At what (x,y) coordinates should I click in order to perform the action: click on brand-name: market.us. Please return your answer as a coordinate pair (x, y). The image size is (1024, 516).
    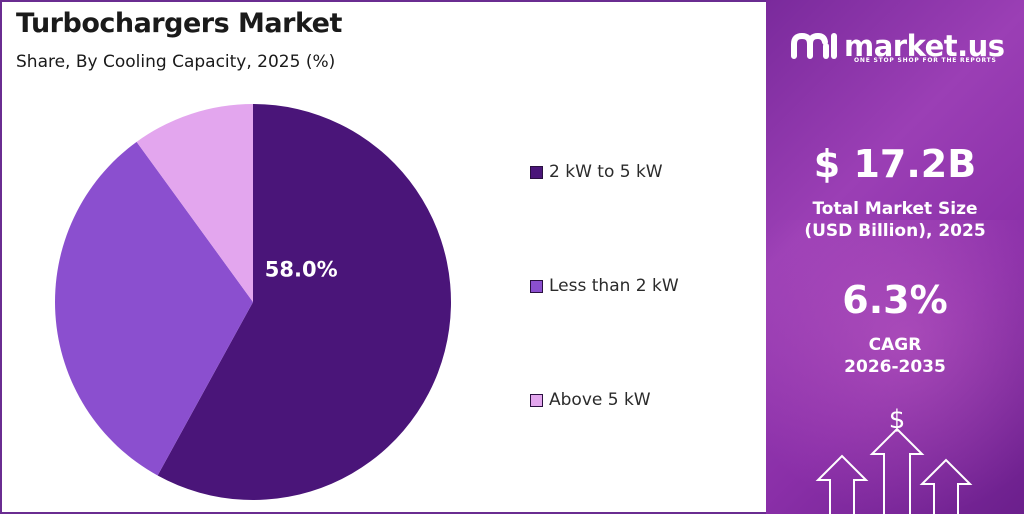
    Looking at the image, I should click on (924, 46).